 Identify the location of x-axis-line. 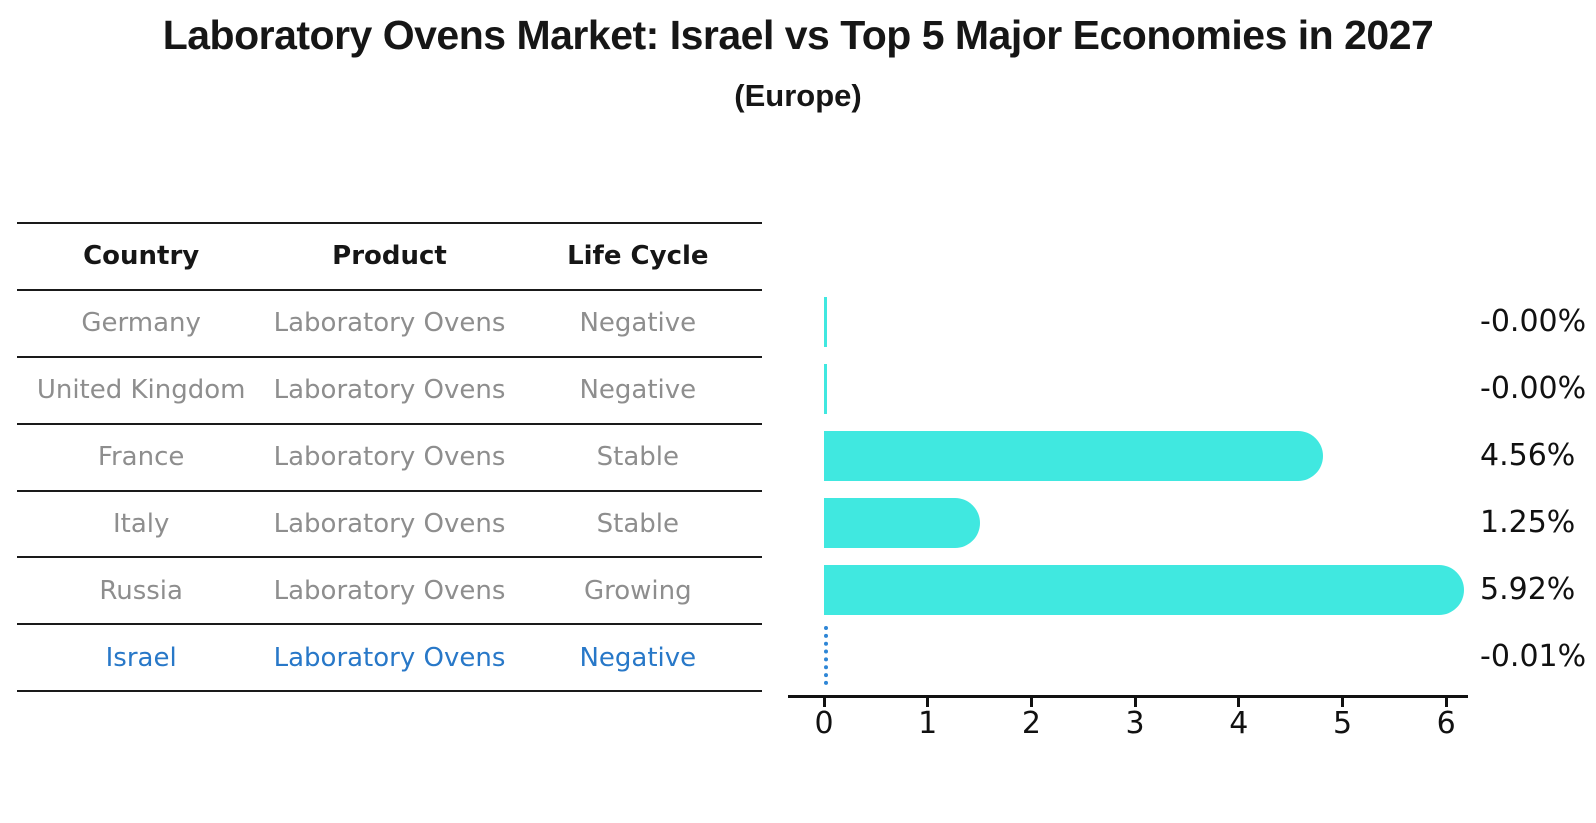
(1128, 696).